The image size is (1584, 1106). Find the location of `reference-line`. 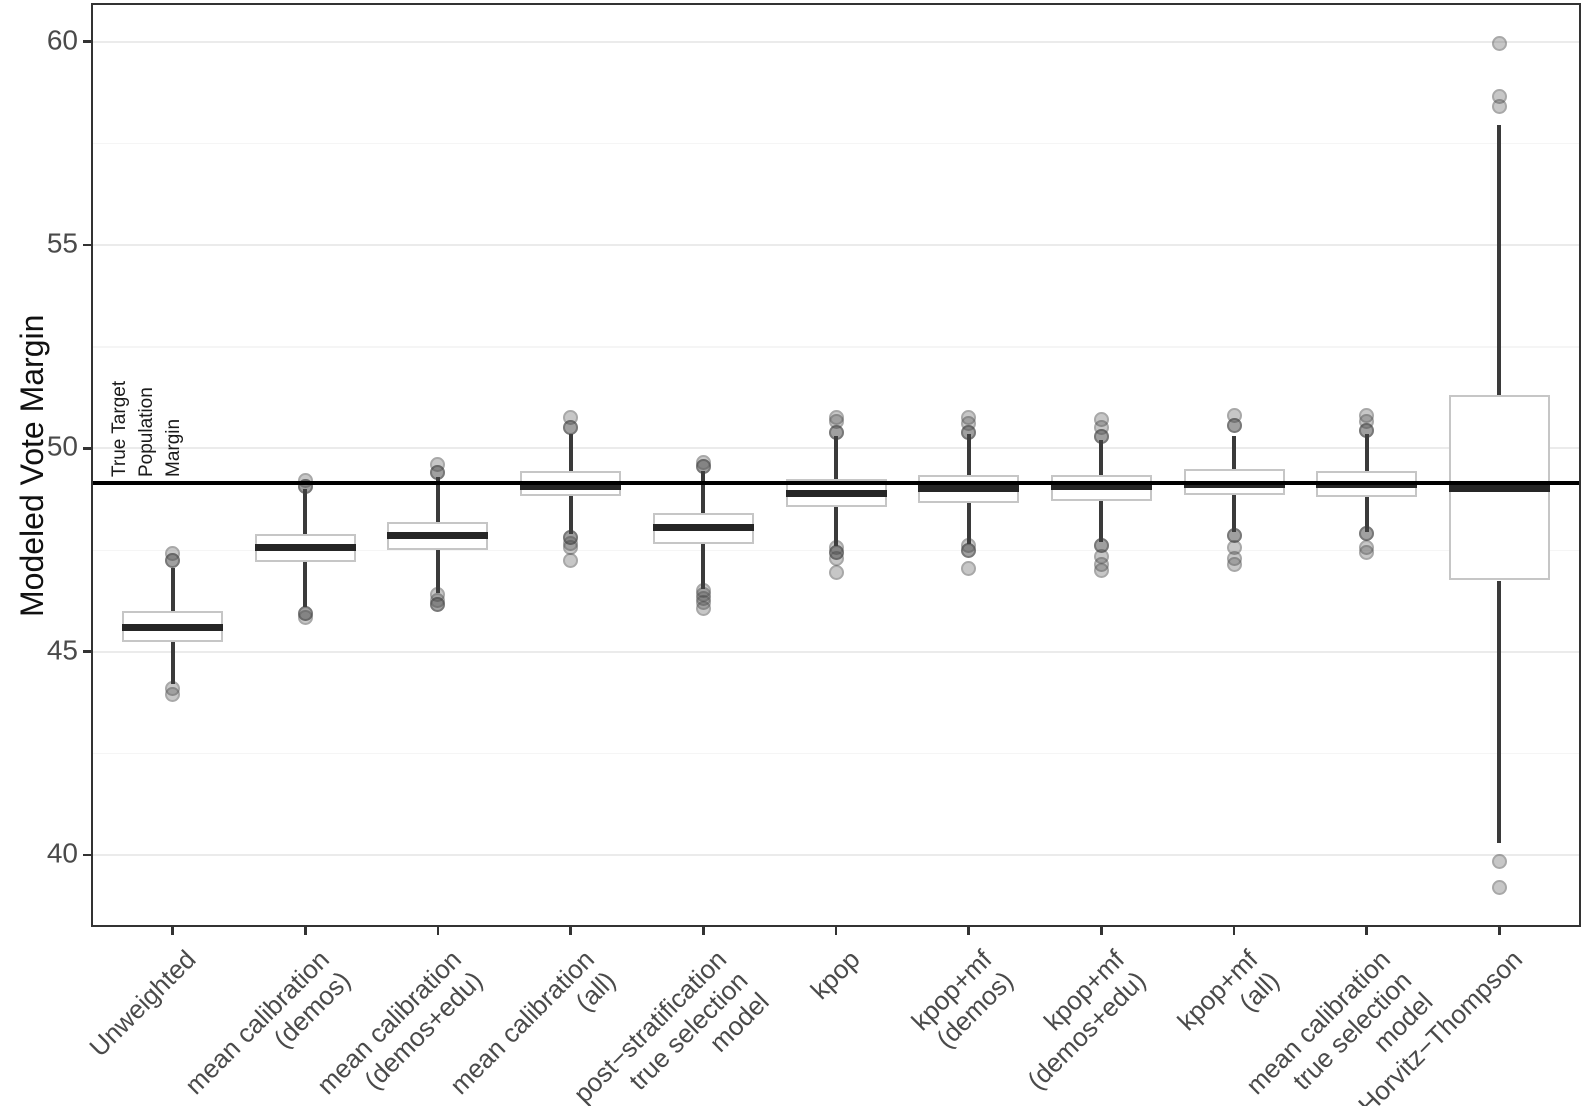

reference-line is located at coordinates (836, 482).